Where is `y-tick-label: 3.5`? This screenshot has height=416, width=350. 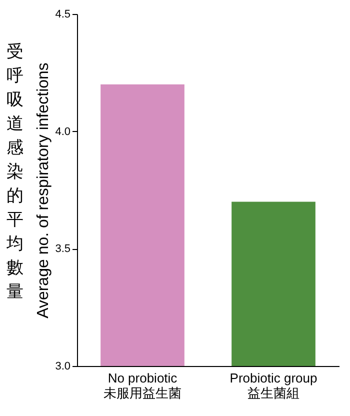 y-tick-label: 3.5 is located at coordinates (62, 249).